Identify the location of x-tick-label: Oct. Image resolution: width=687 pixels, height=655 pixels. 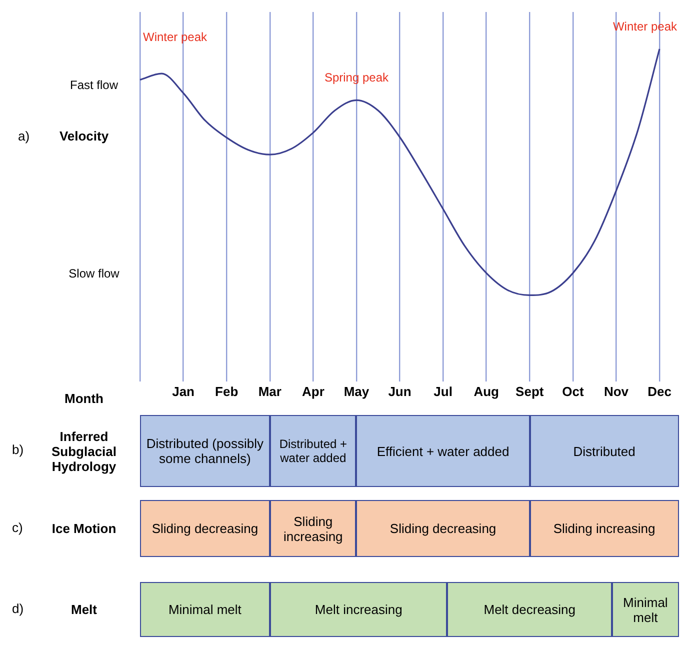
(573, 391).